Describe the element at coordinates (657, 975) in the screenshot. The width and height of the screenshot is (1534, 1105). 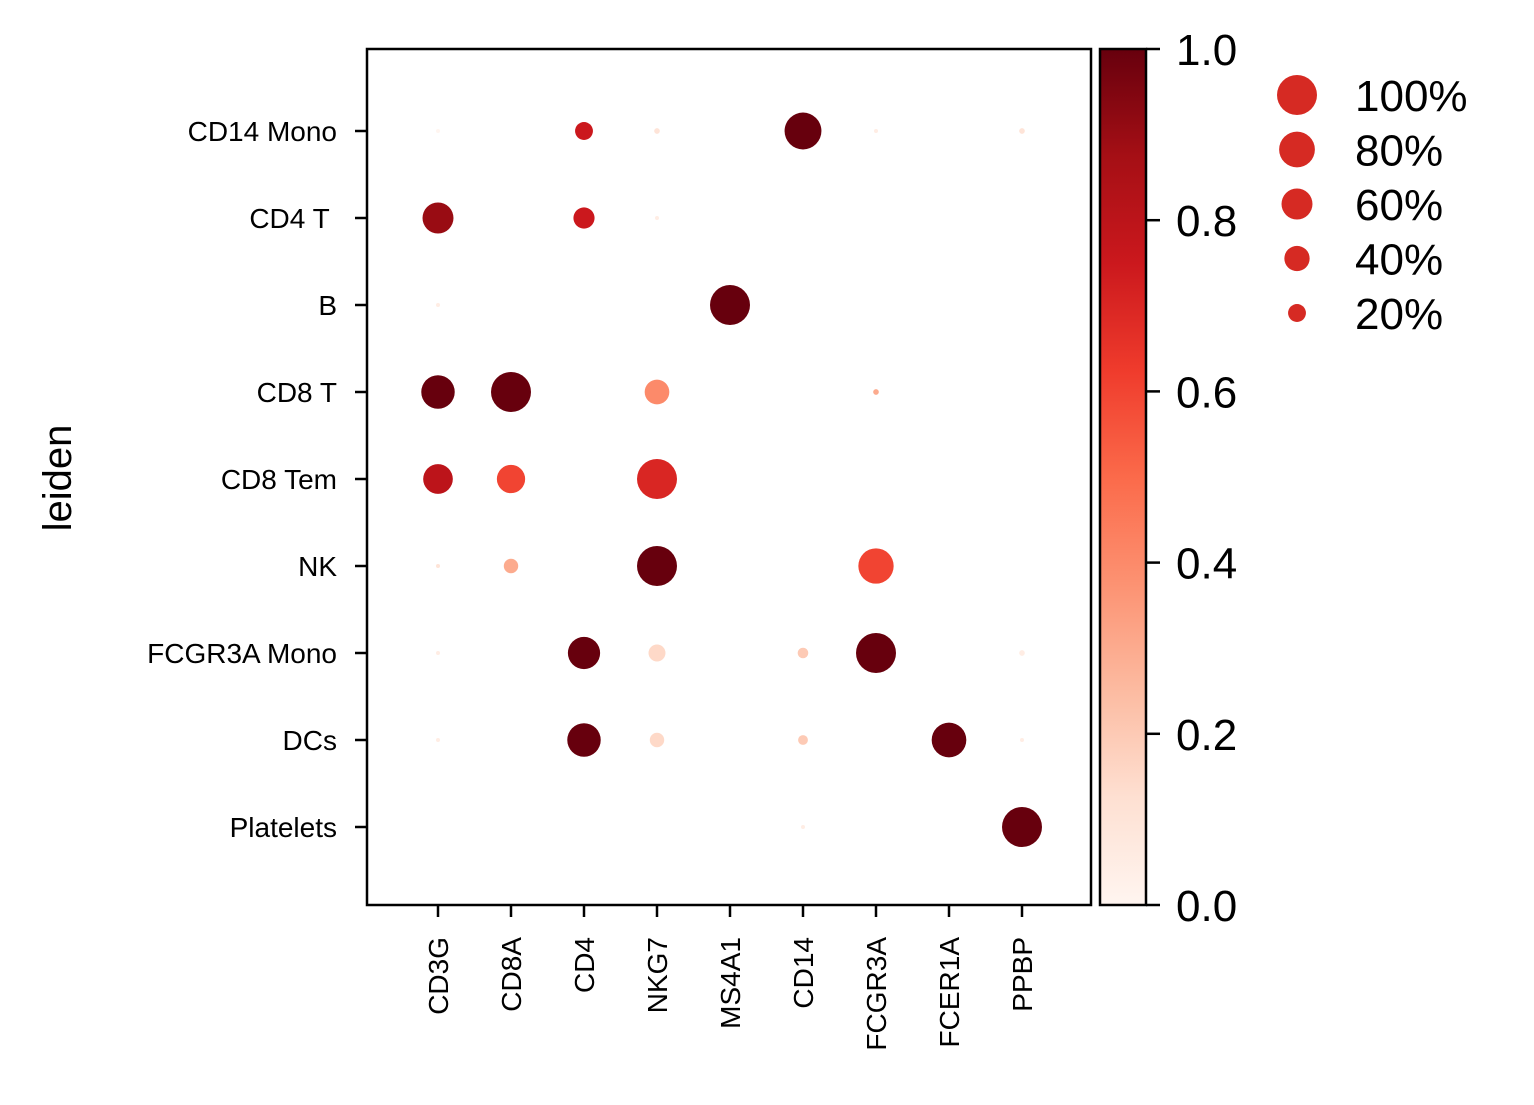
I see `x-tick-label: NKG7` at that location.